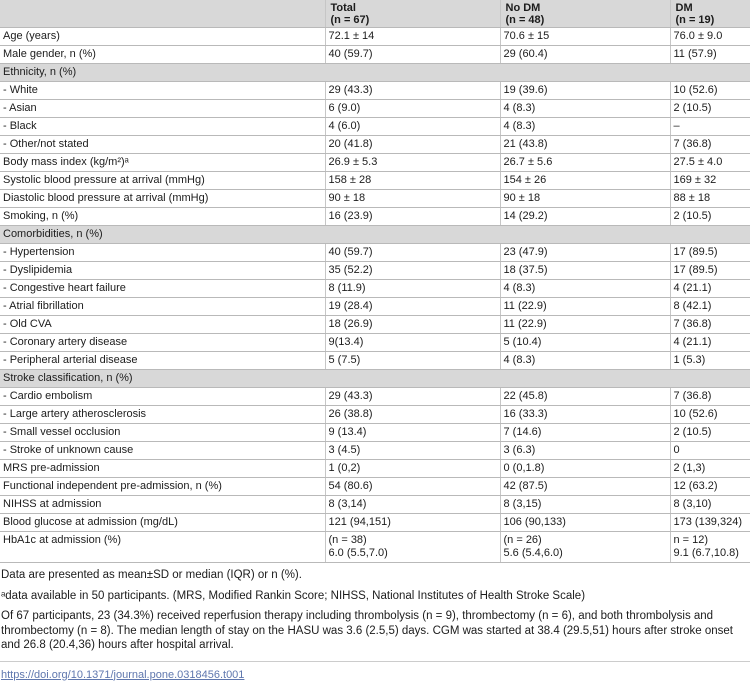 The width and height of the screenshot is (750, 683). I want to click on cell-value: 158 ± 28, so click(412, 180).